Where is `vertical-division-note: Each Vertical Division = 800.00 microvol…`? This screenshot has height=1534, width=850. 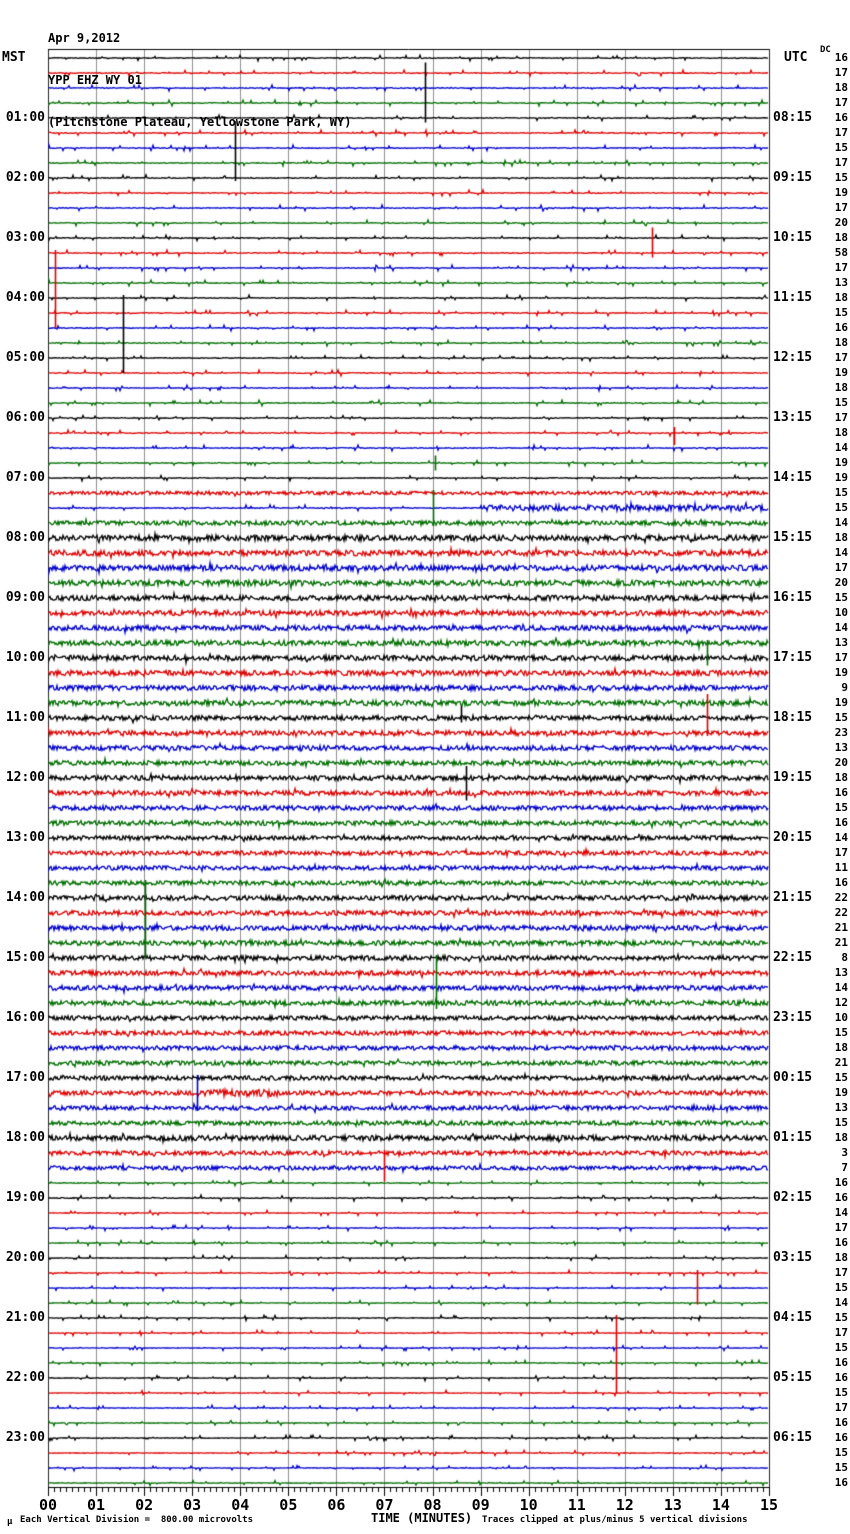 vertical-division-note: Each Vertical Division = 800.00 microvol… is located at coordinates (136, 1520).